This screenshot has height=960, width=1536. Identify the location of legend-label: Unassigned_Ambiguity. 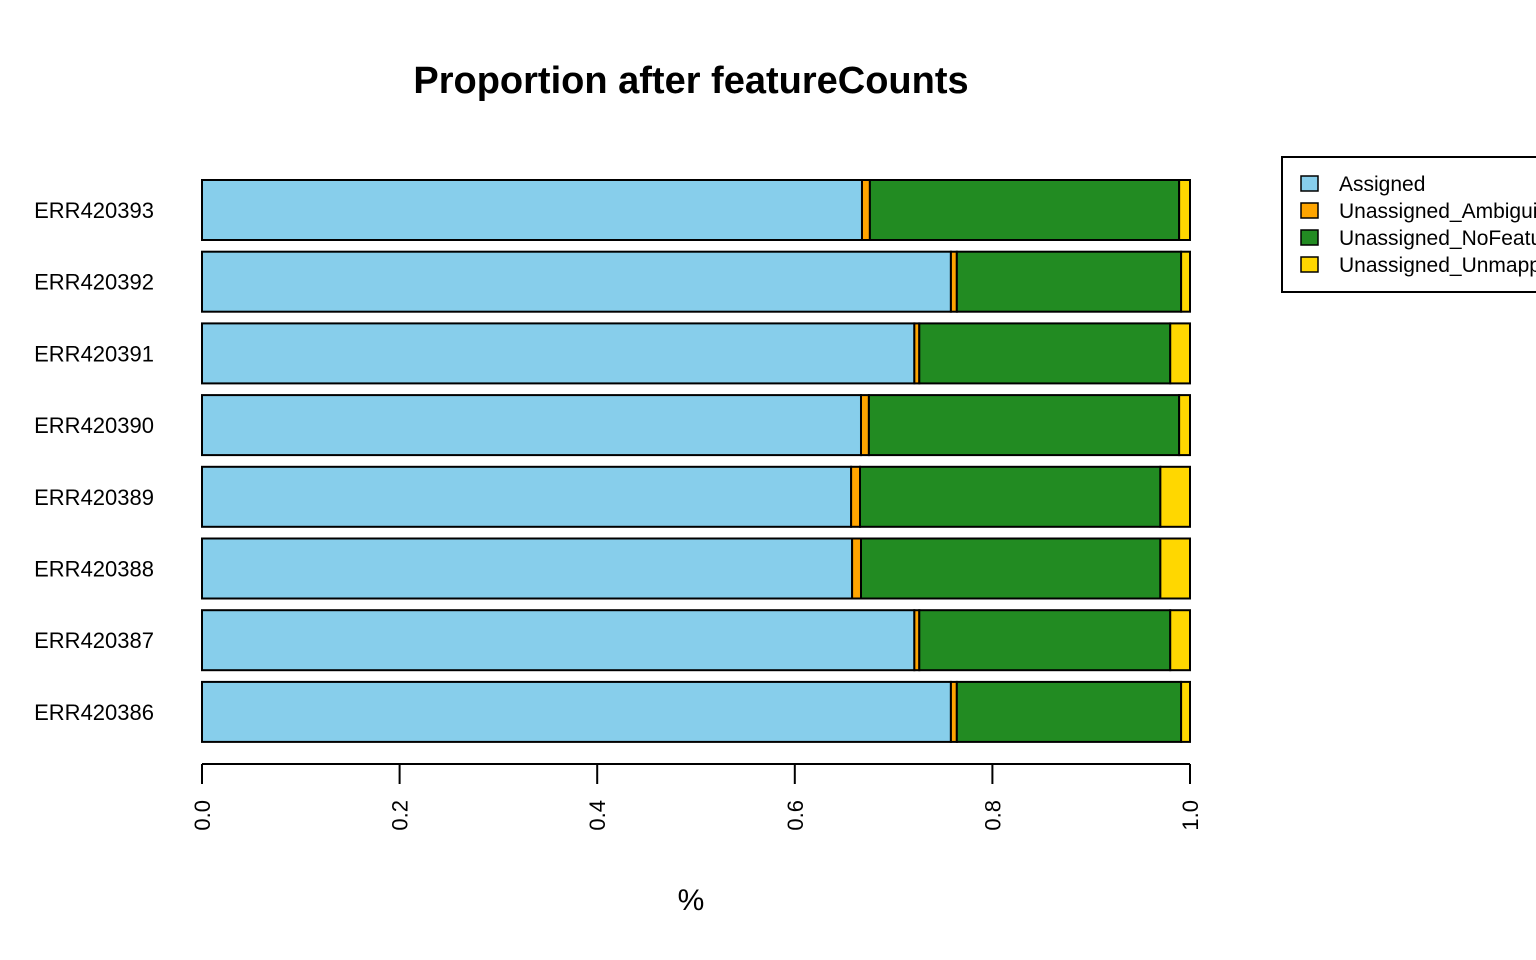
(1437, 211).